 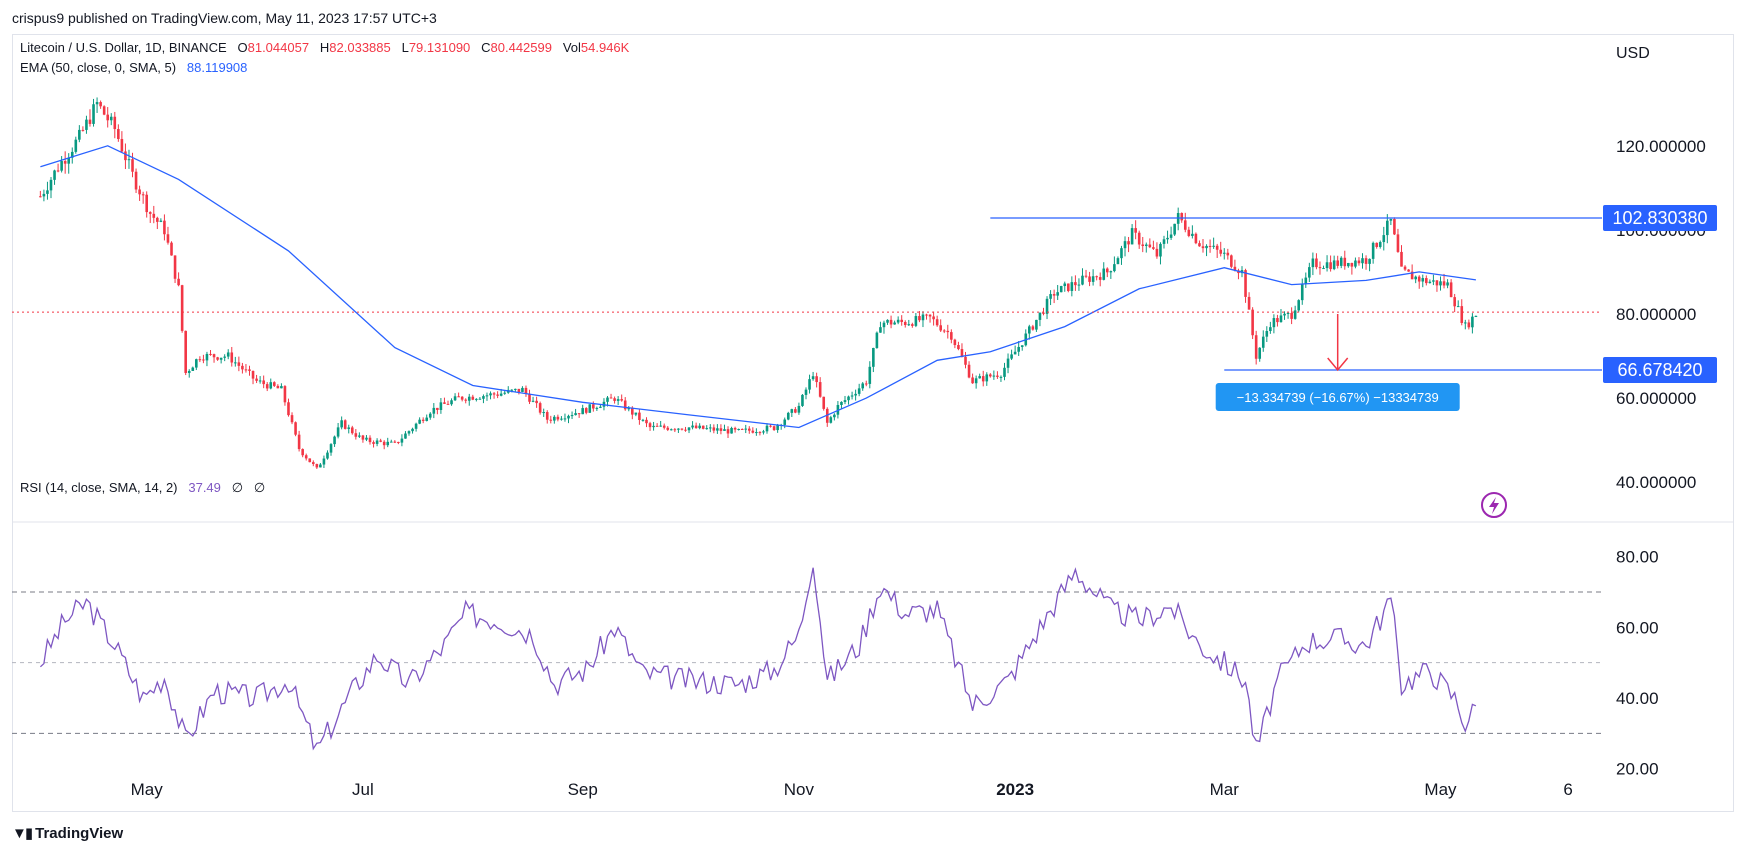 I want to click on open-value: 81.044057, so click(x=278, y=47).